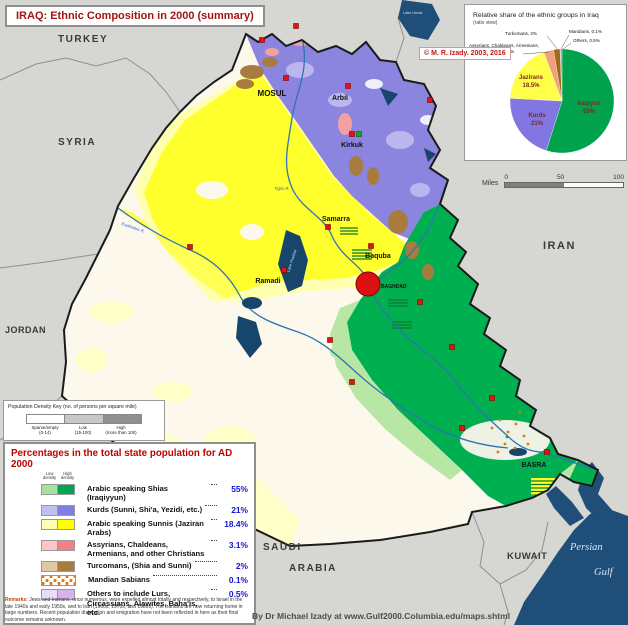  I want to click on country-label-iran: IRAN, so click(559, 246).